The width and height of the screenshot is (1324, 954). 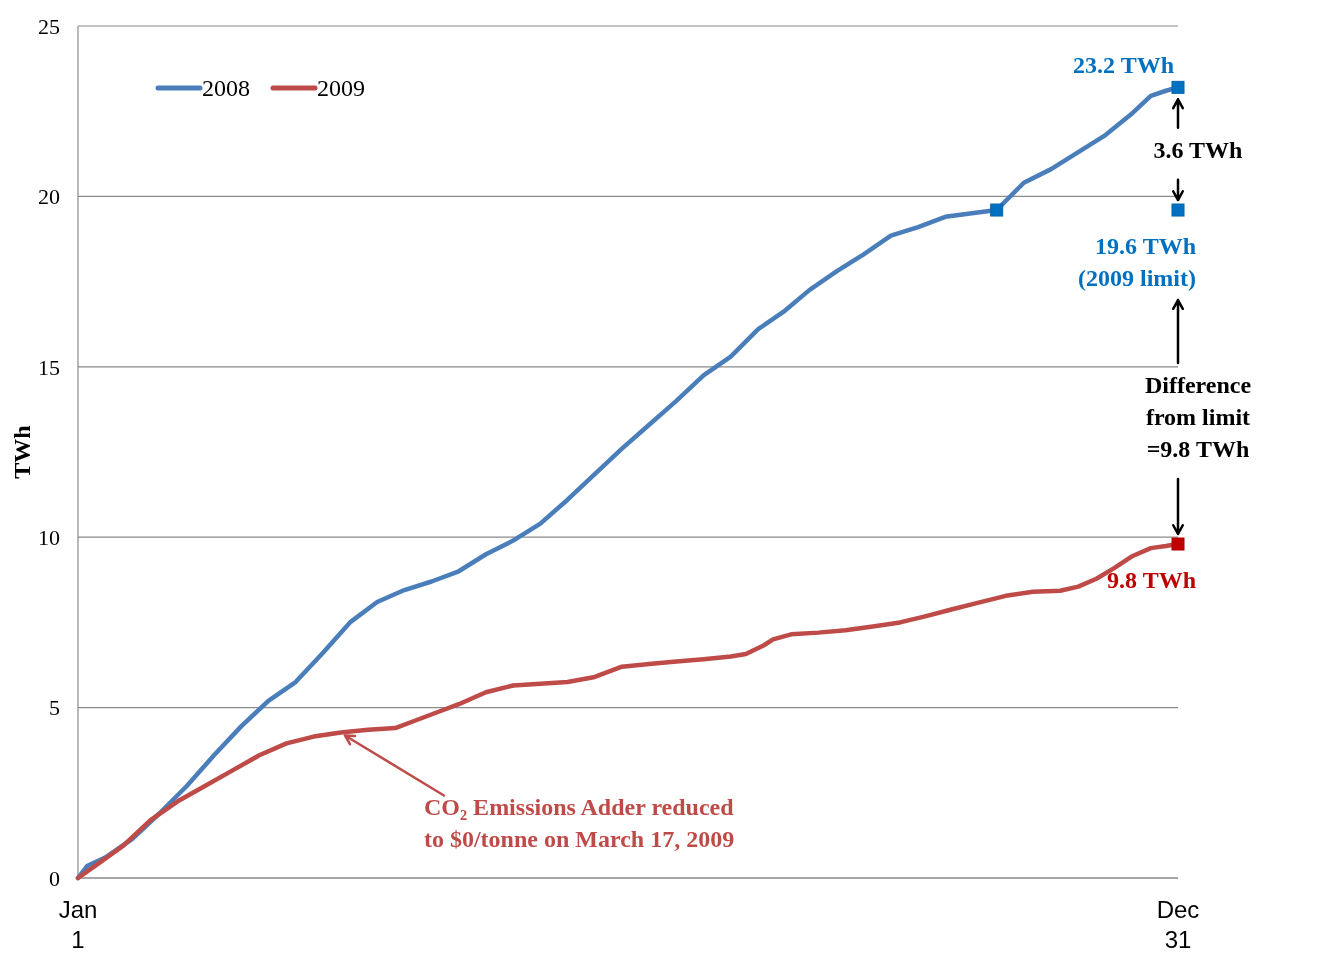 I want to click on annotation: 23.2 TWh, so click(x=1123, y=65).